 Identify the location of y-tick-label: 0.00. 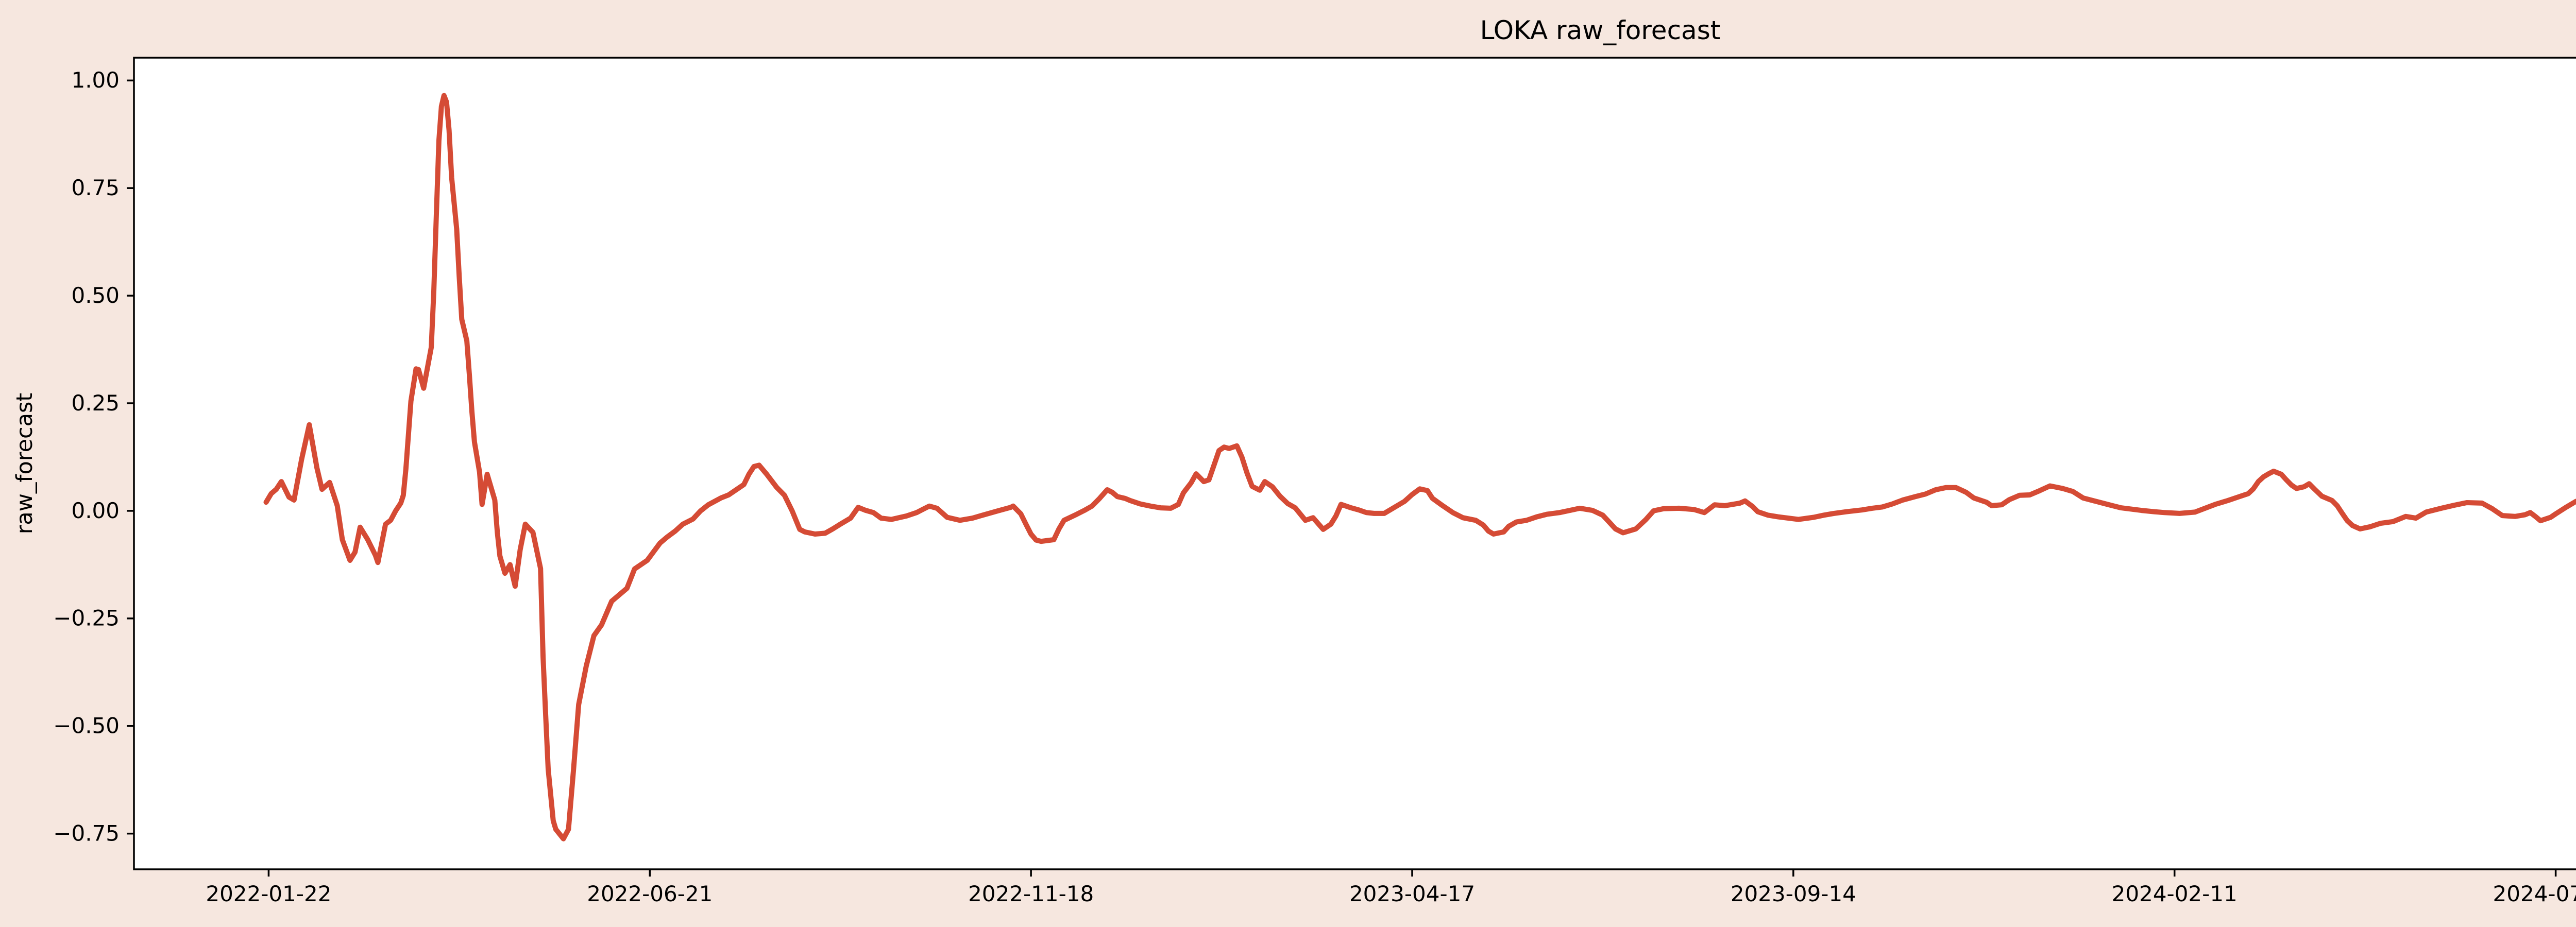
(95, 510).